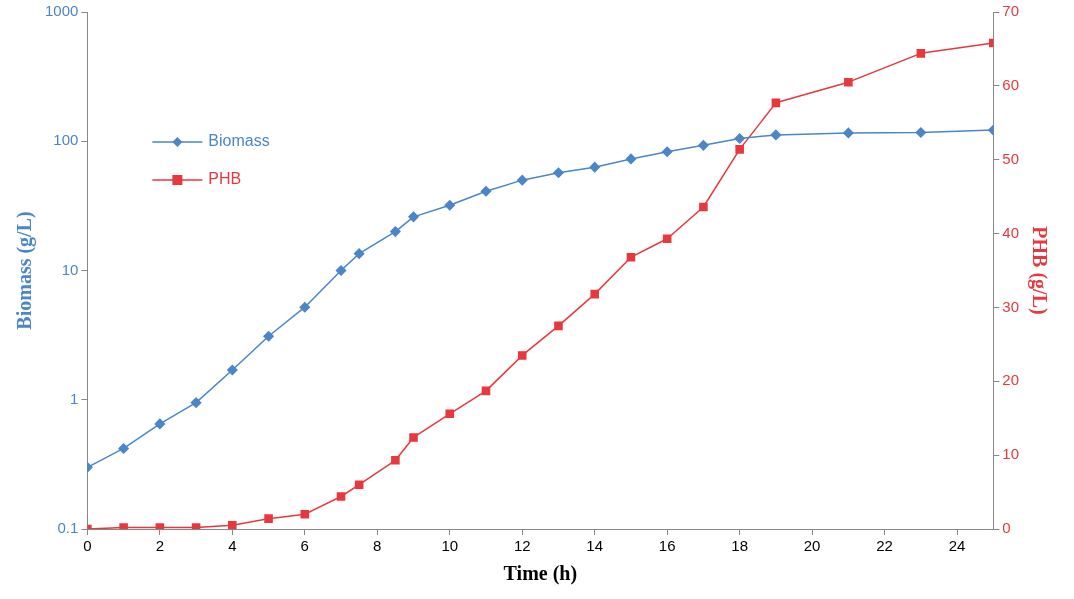 The width and height of the screenshot is (1074, 599). Describe the element at coordinates (667, 546) in the screenshot. I see `x-tick-label: 16` at that location.